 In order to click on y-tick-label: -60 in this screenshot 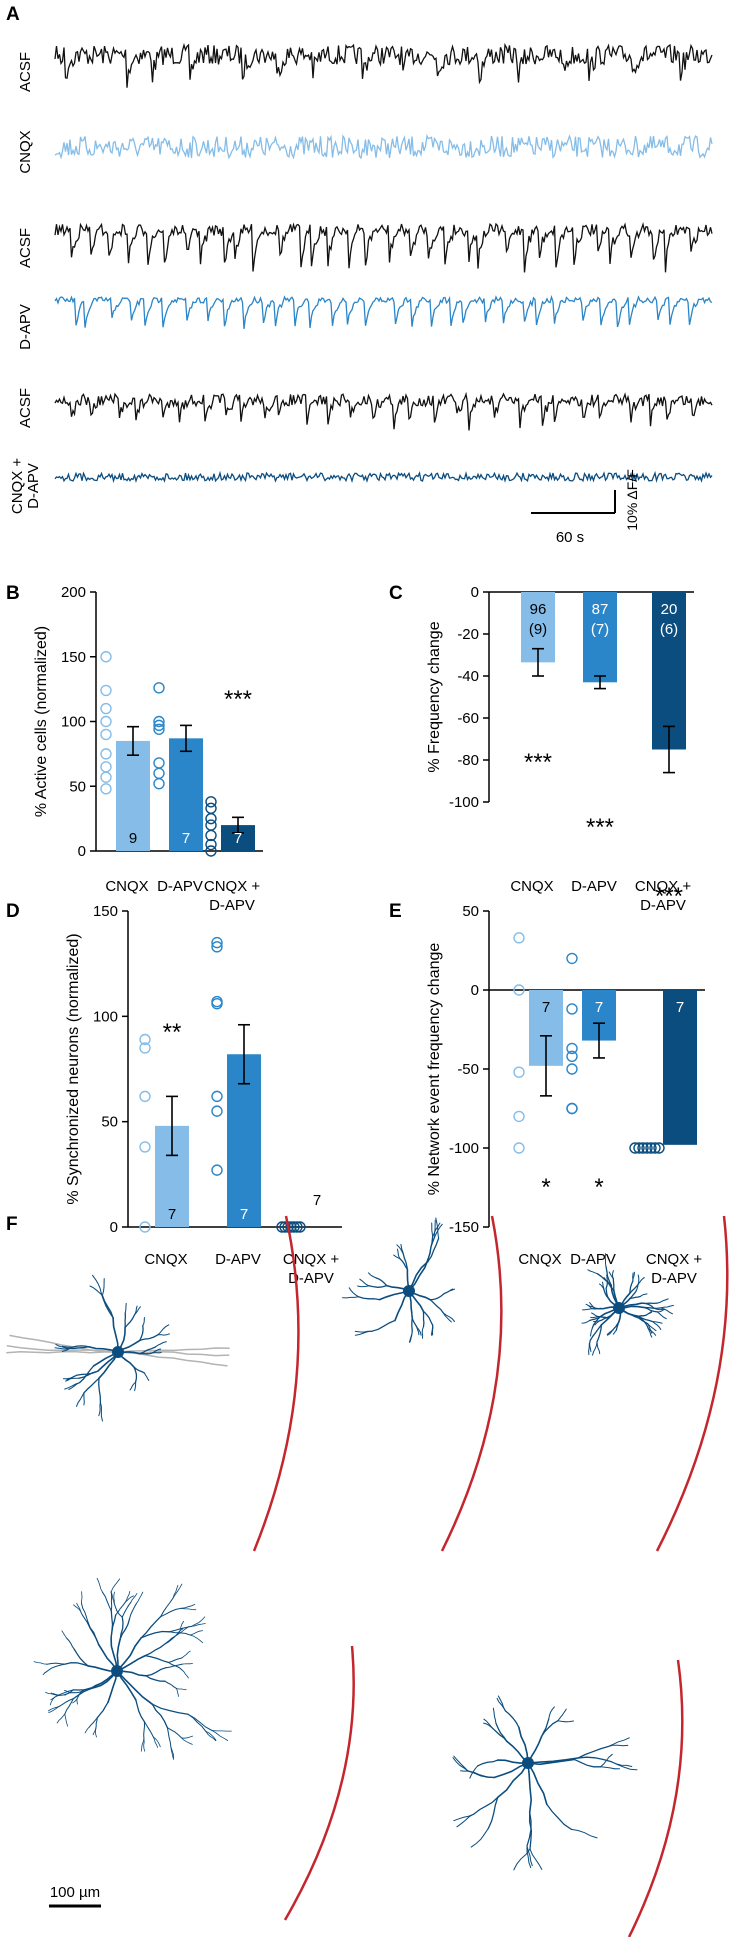, I will do `click(468, 718)`.